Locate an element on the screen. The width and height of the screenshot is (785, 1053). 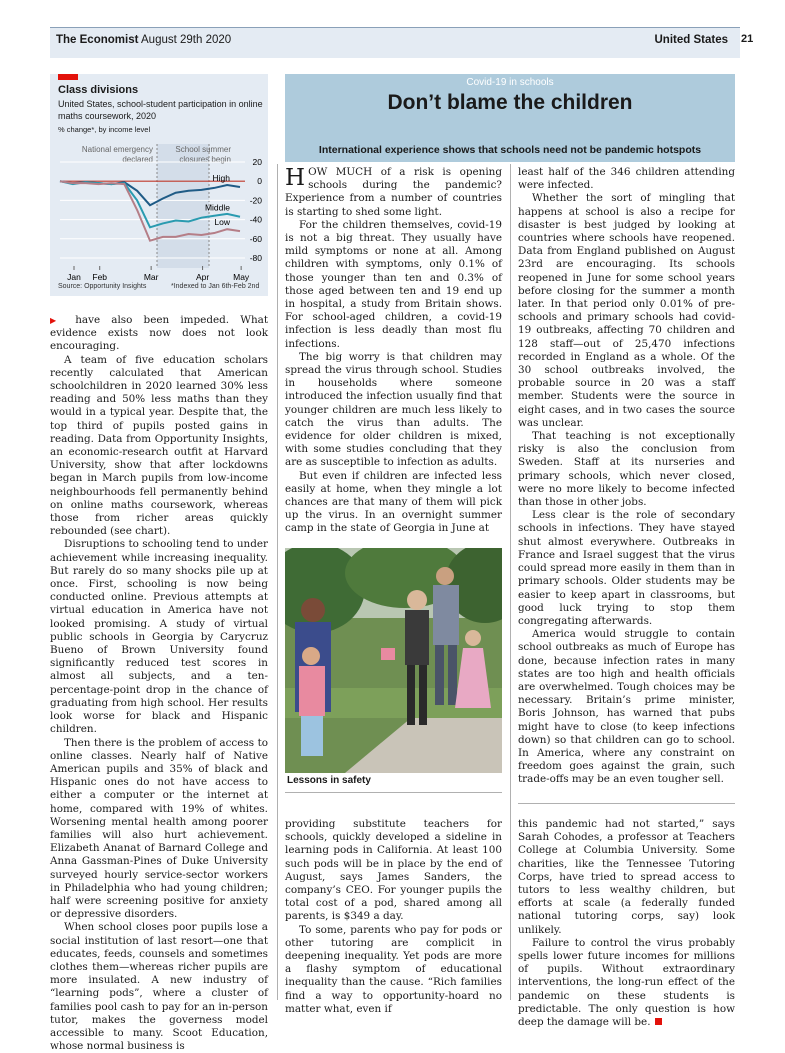
y-tick-label: 20 is located at coordinates (258, 162).